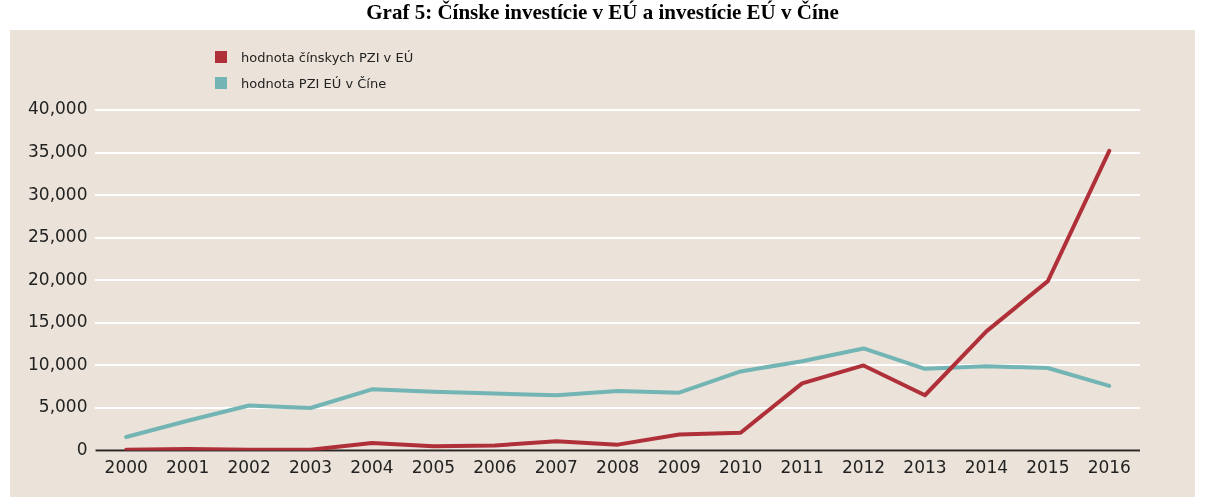 This screenshot has width=1205, height=497. Describe the element at coordinates (327, 57) in the screenshot. I see `legend-label: hodnota čínskych PZI v EÚ` at that location.